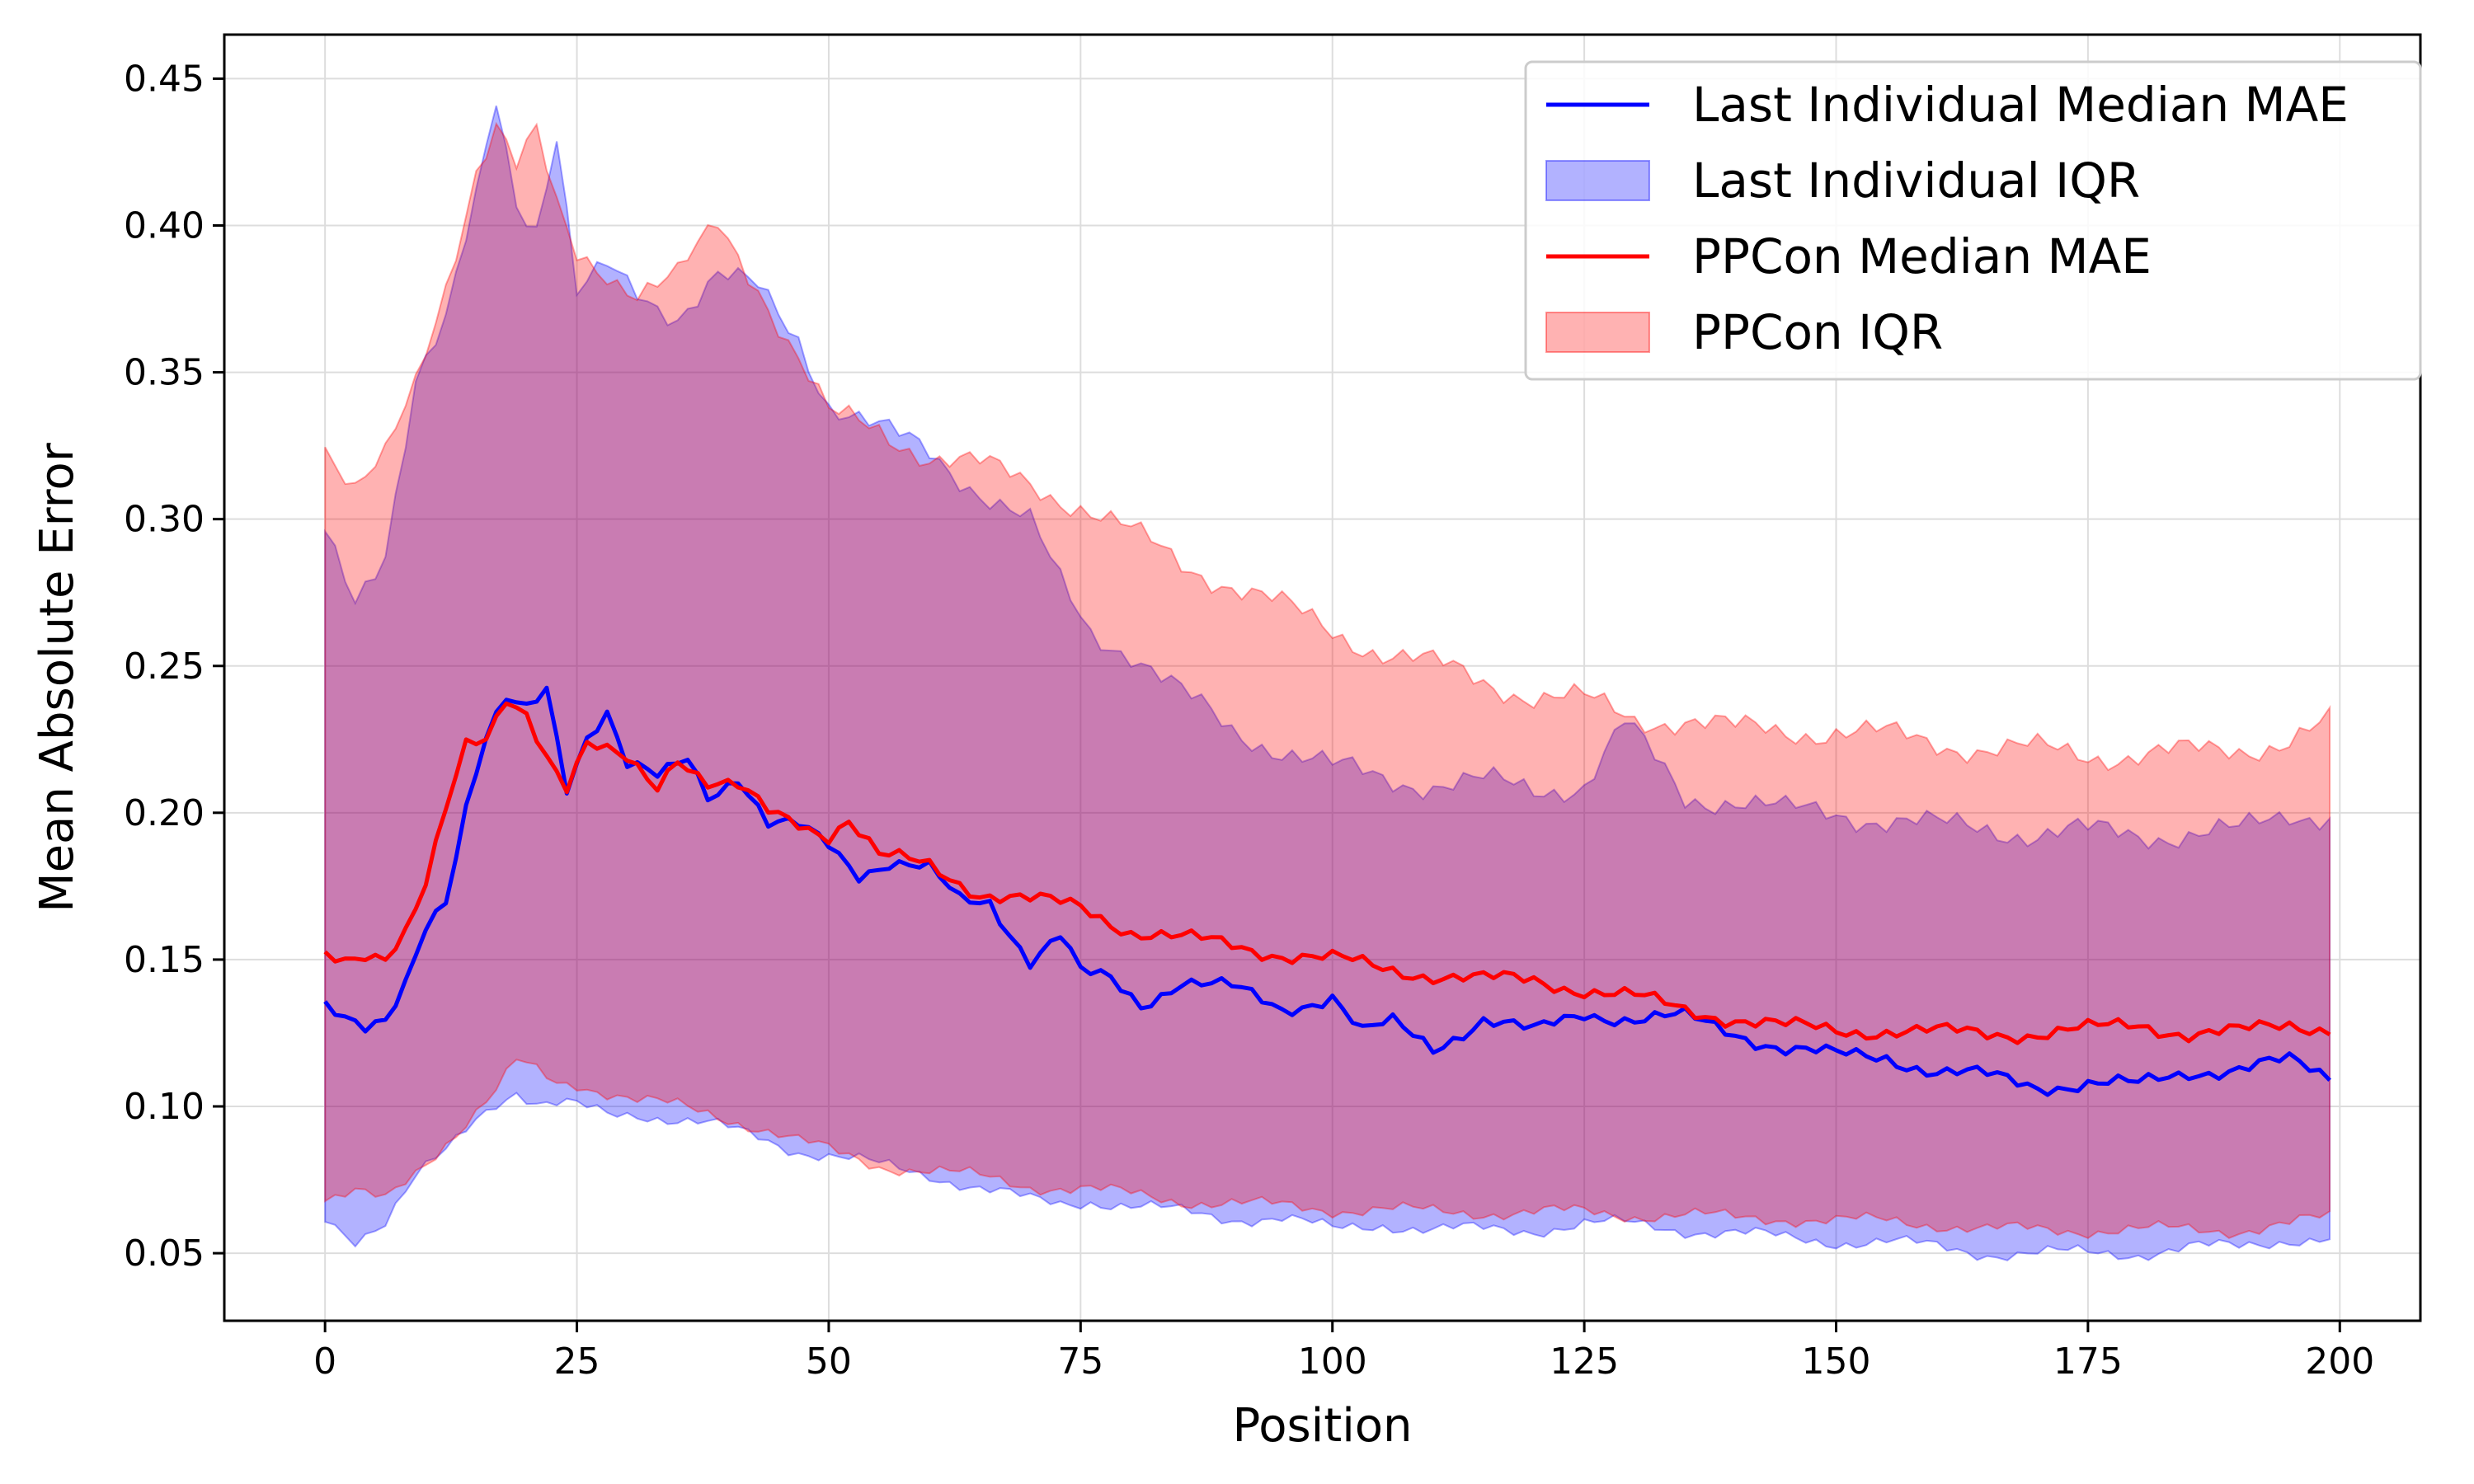 This screenshot has width=2474, height=1484. What do you see at coordinates (1332, 1362) in the screenshot?
I see `x-tick-label: 100` at bounding box center [1332, 1362].